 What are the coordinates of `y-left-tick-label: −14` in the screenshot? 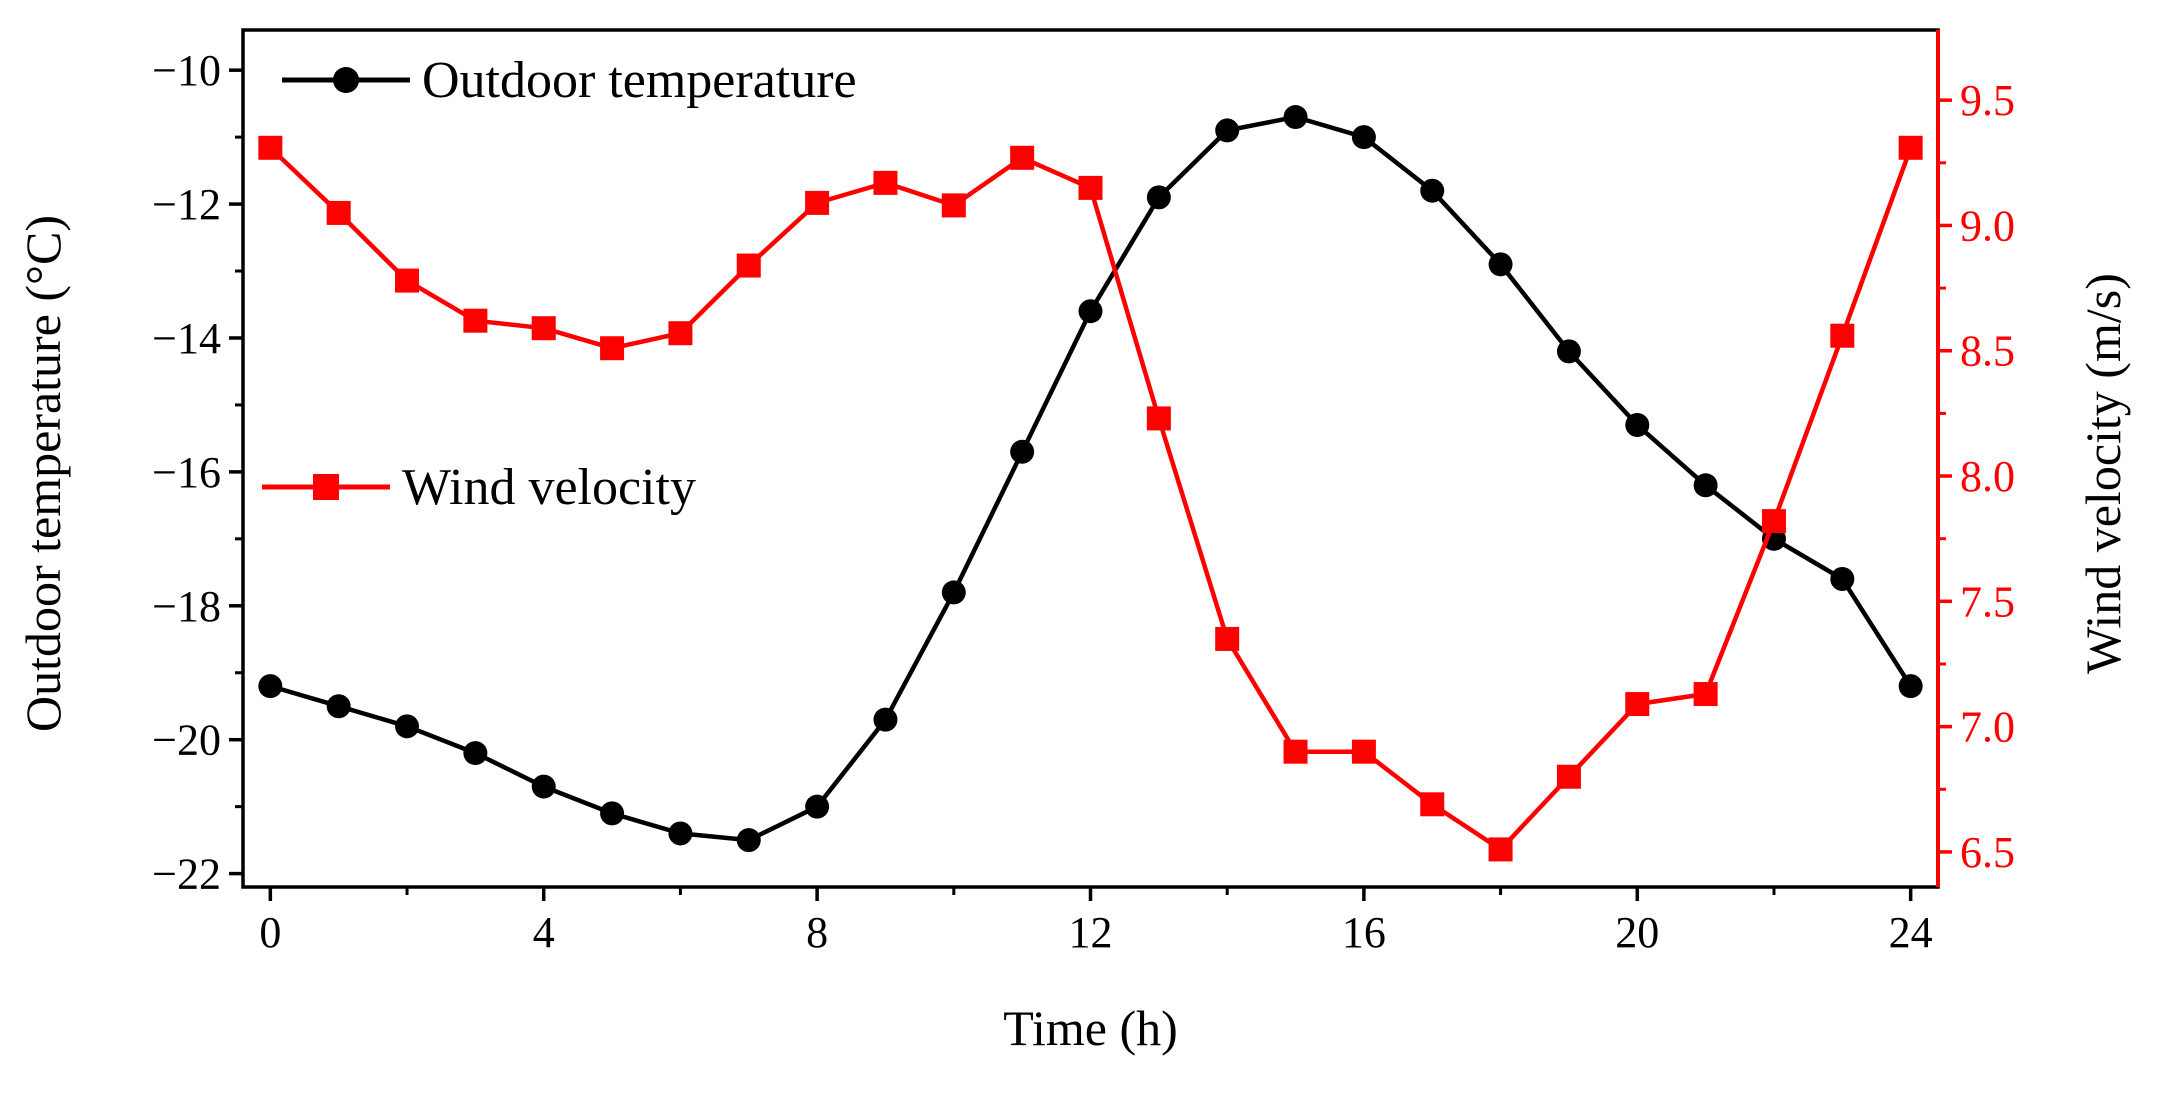 It's located at (186, 338).